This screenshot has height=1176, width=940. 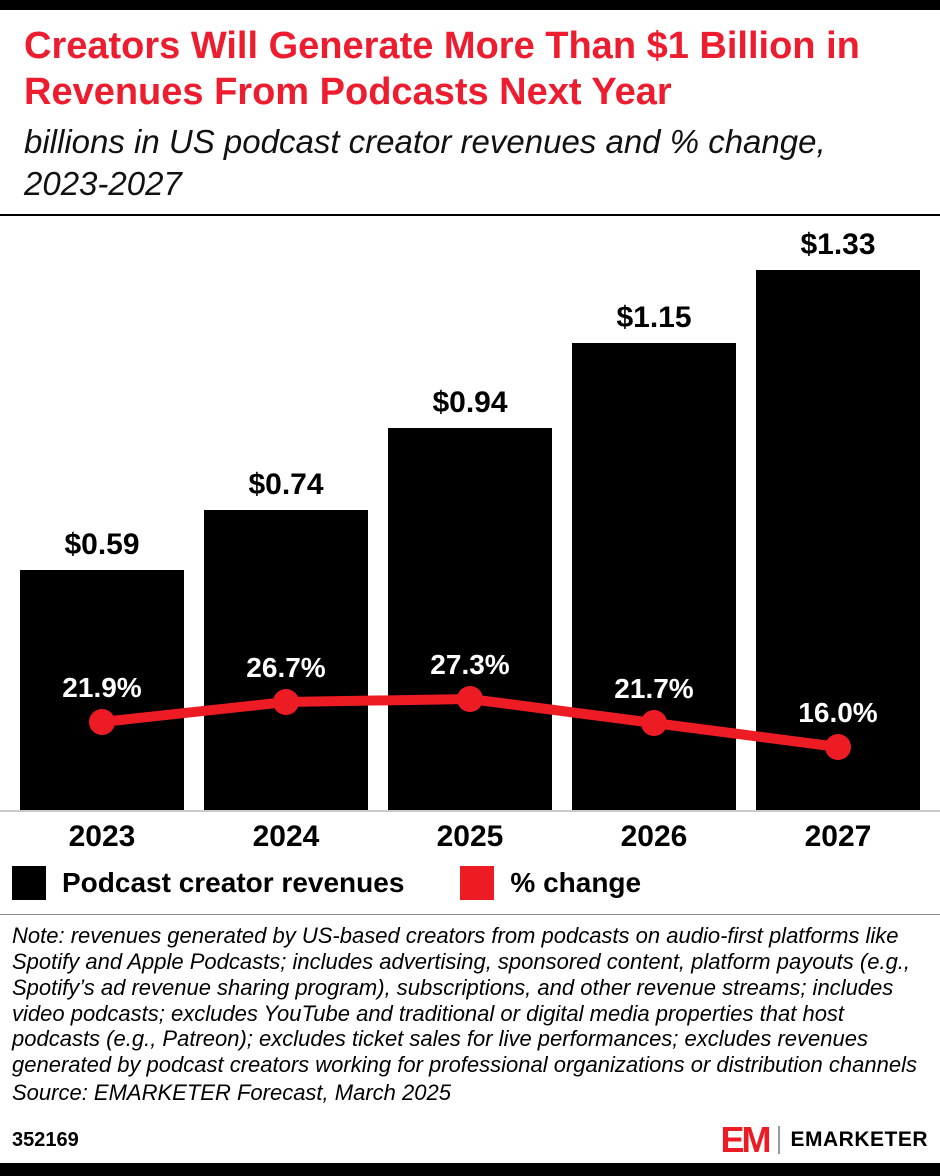 I want to click on x-axis-label: 2025, so click(x=470, y=836).